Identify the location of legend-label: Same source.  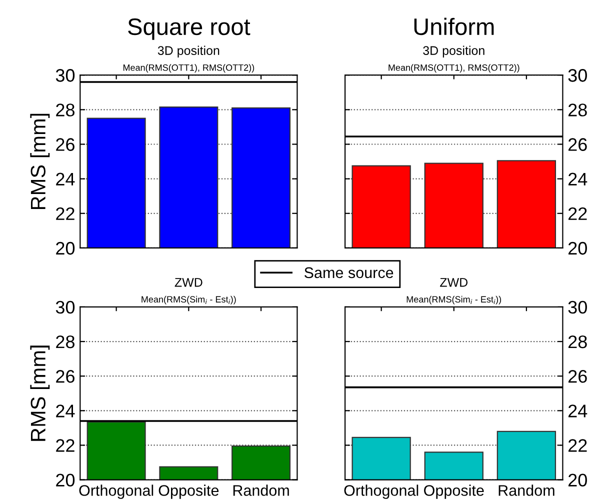
(349, 272).